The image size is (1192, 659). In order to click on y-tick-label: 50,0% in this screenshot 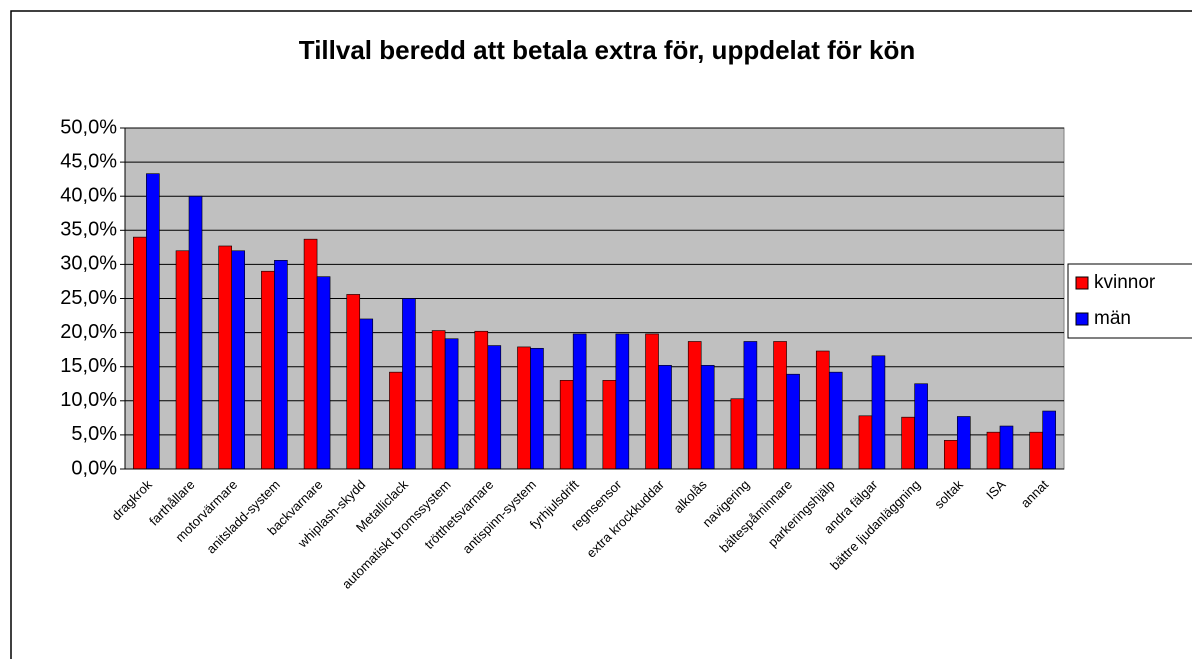, I will do `click(88, 127)`.